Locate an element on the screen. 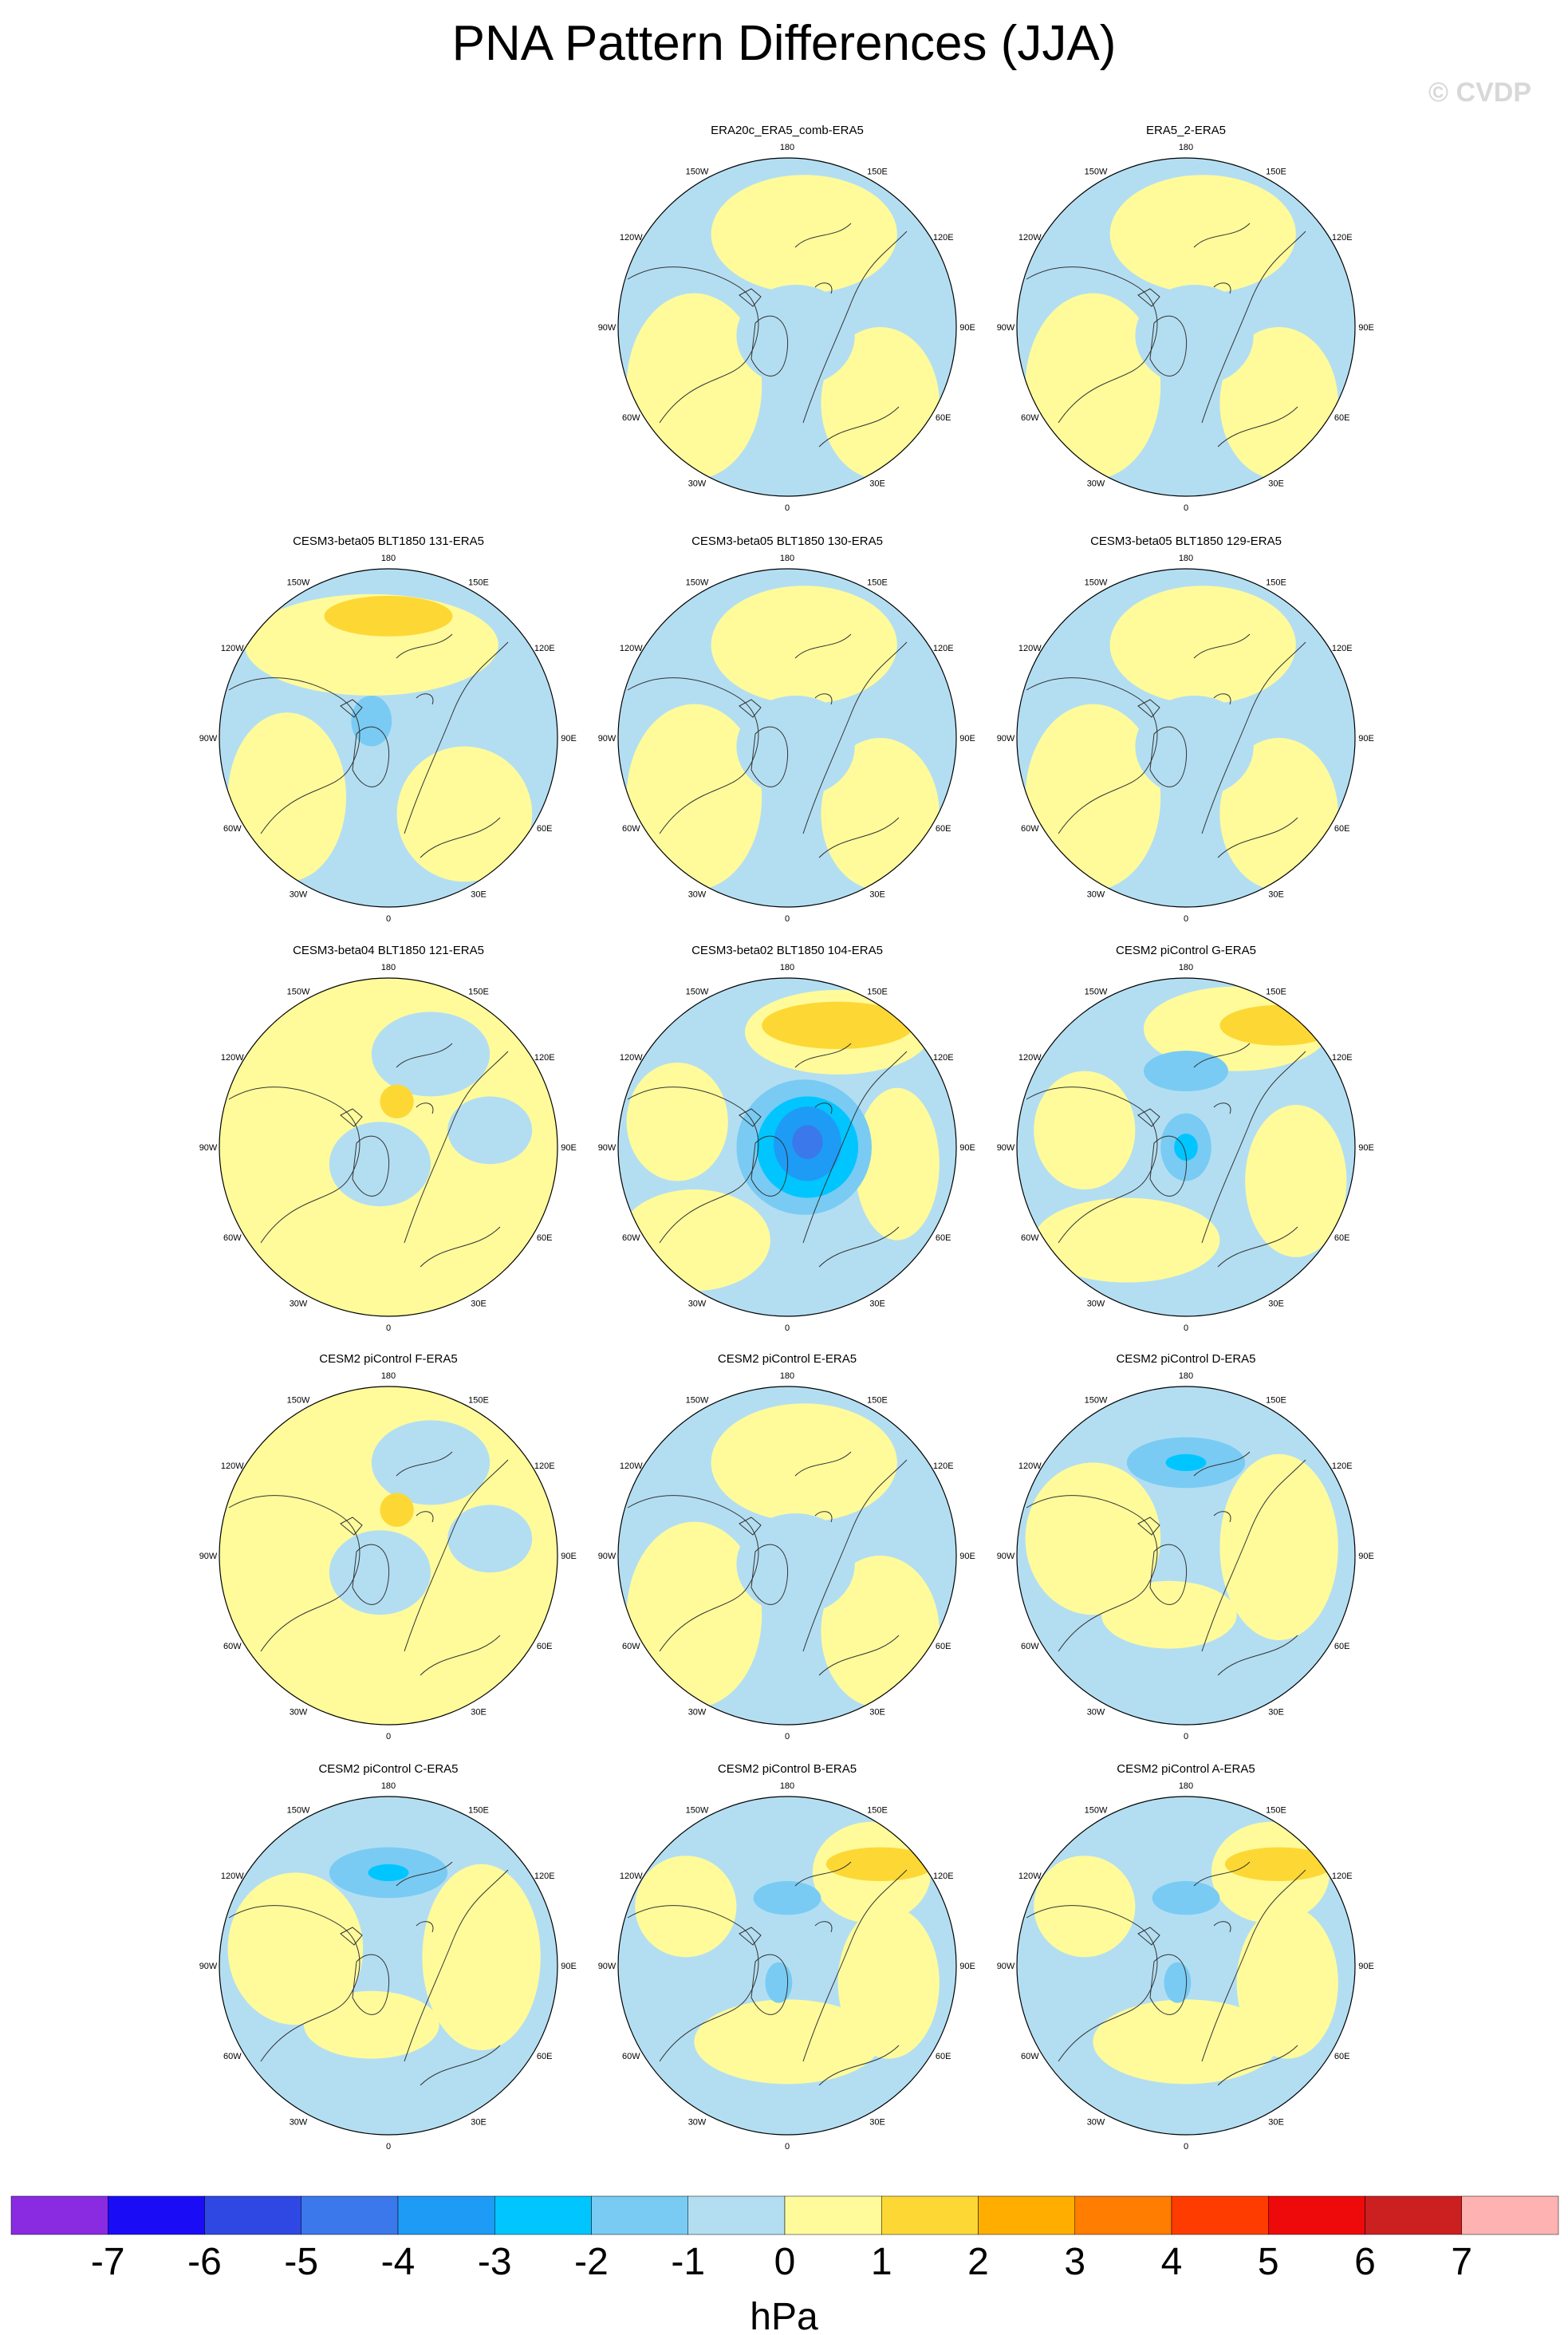 This screenshot has height=2335, width=1568. panel-title: CESM2 piControl A-ERA5 is located at coordinates (1186, 1769).